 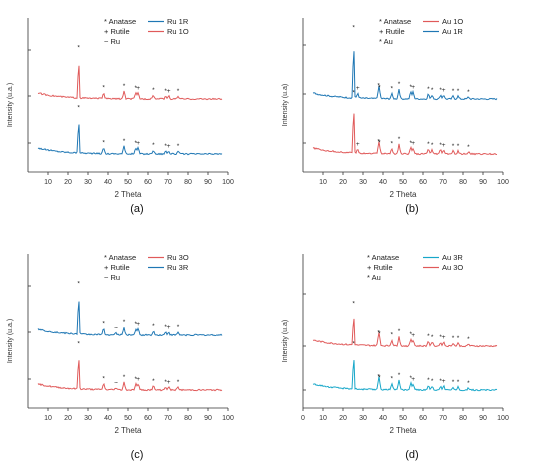 I want to click on legend-label: Au 3R, so click(x=452, y=257).